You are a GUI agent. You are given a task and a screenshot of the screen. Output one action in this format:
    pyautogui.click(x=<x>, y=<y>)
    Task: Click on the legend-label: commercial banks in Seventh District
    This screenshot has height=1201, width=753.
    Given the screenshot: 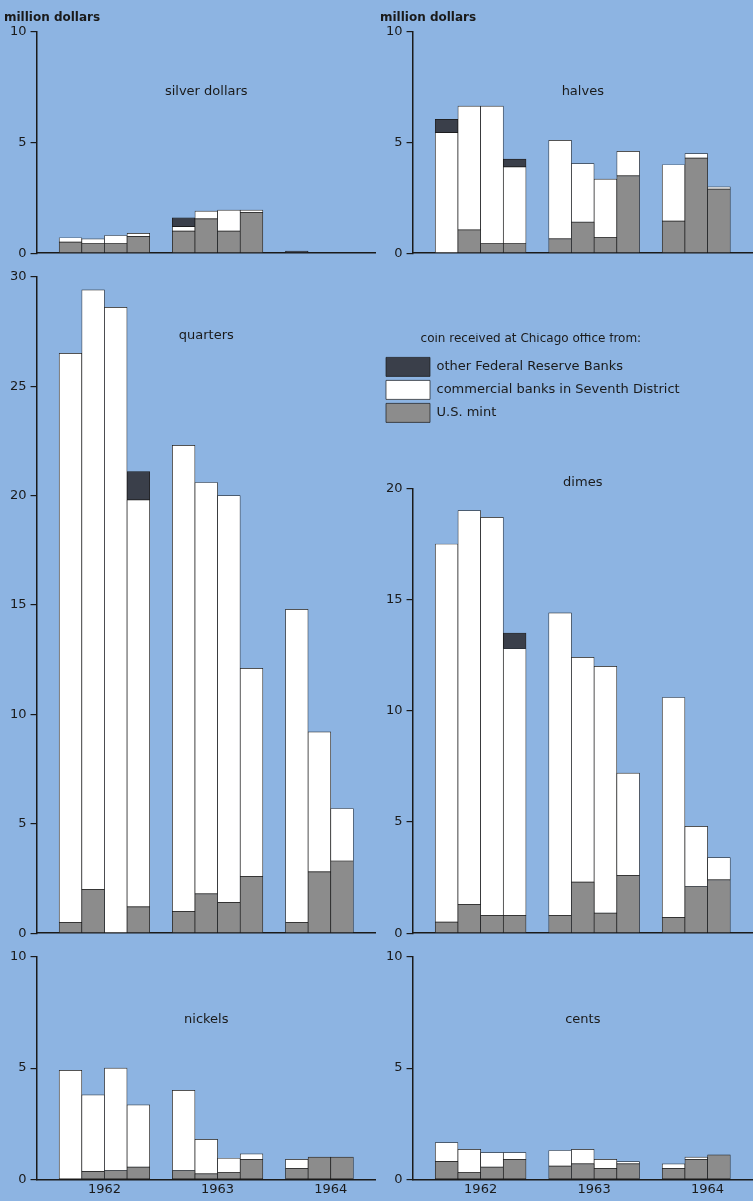 What is the action you would take?
    pyautogui.click(x=558, y=389)
    